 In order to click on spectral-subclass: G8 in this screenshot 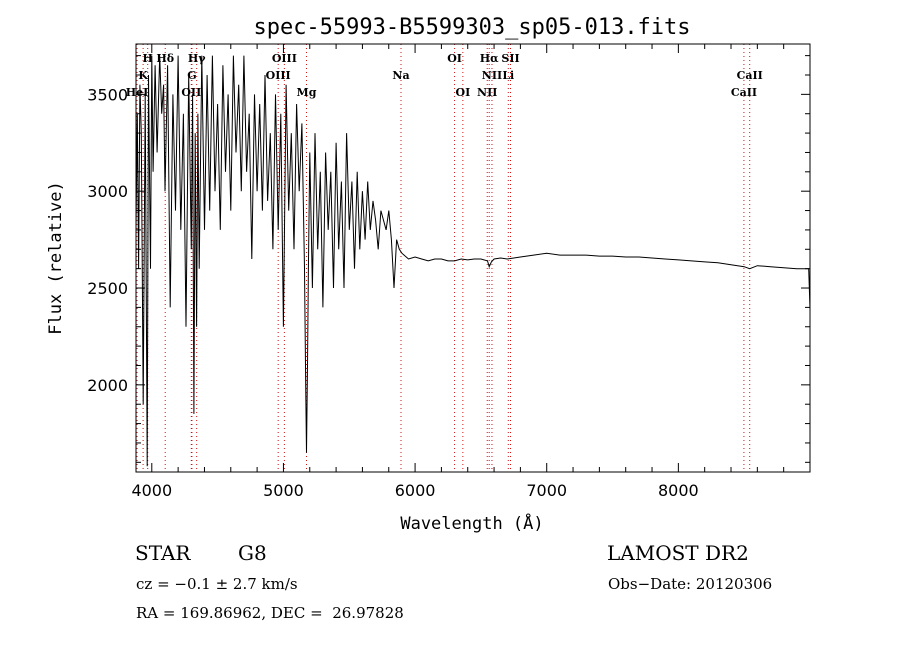, I will do `click(252, 553)`.